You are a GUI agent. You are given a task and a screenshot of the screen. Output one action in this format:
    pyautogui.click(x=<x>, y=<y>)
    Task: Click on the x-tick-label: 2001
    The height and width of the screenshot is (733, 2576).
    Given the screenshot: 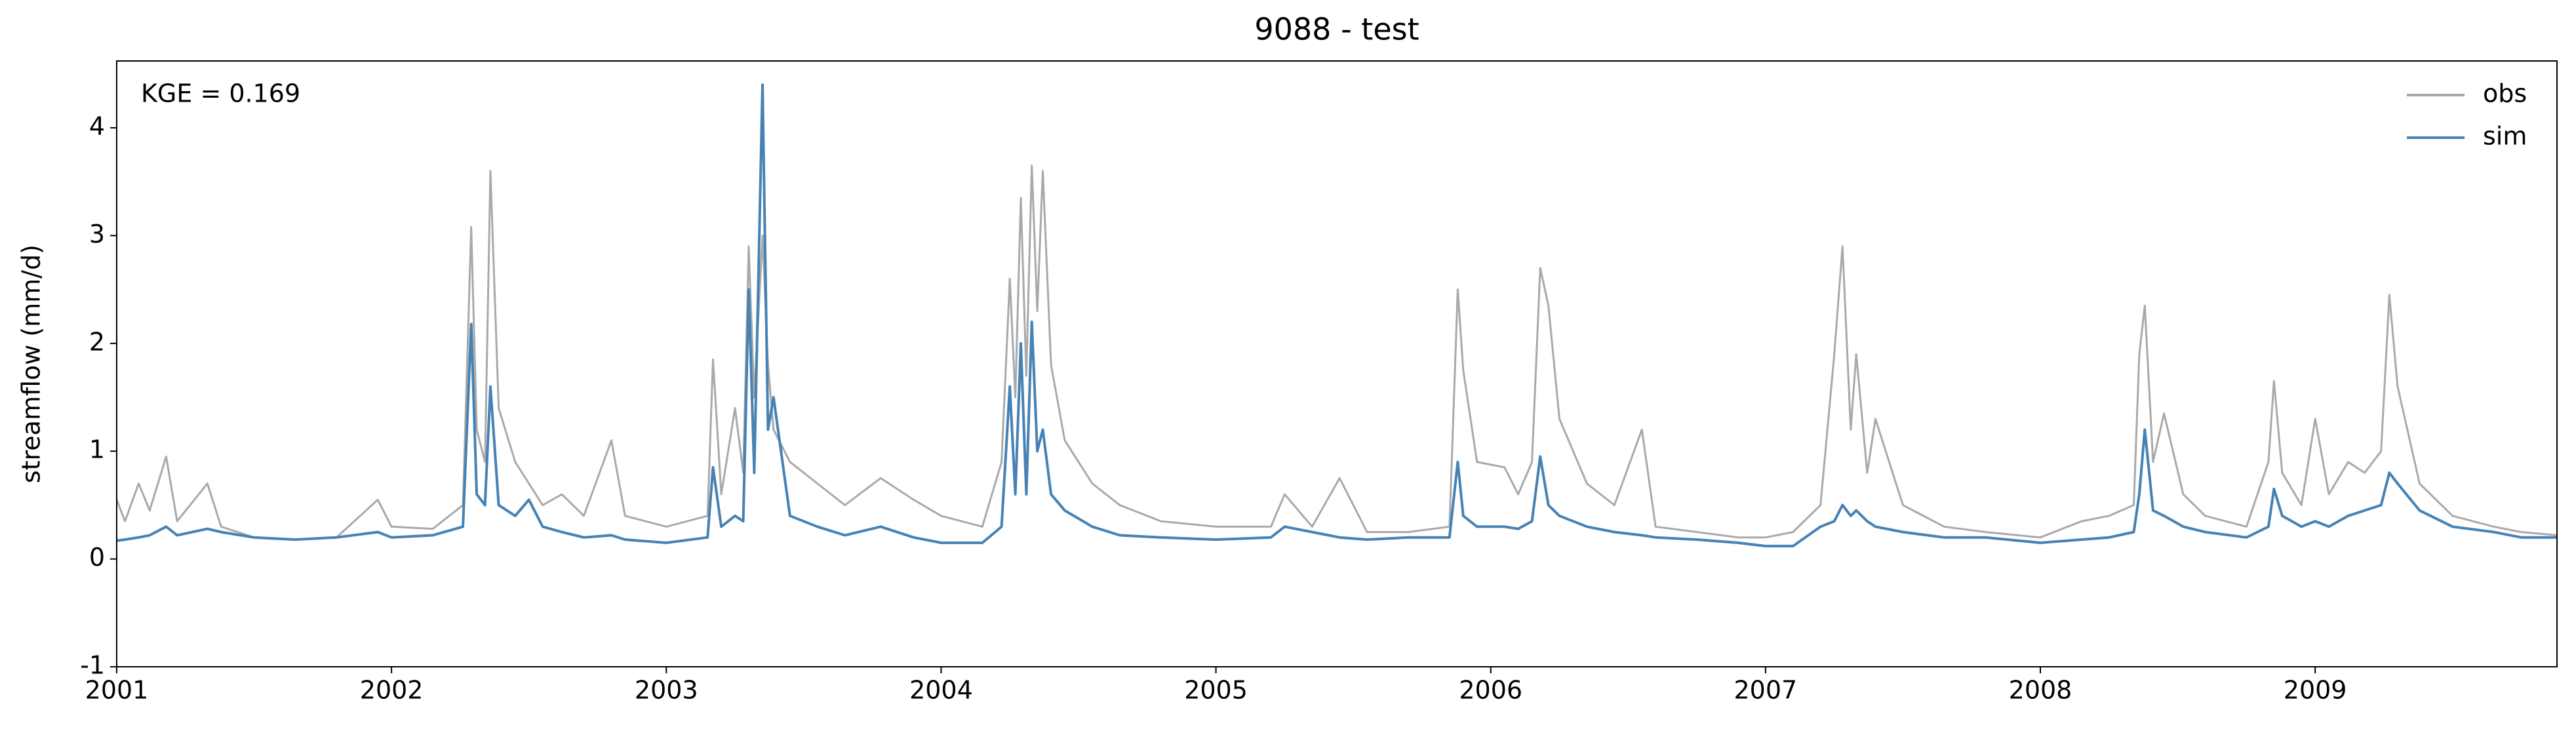 What is the action you would take?
    pyautogui.click(x=117, y=690)
    